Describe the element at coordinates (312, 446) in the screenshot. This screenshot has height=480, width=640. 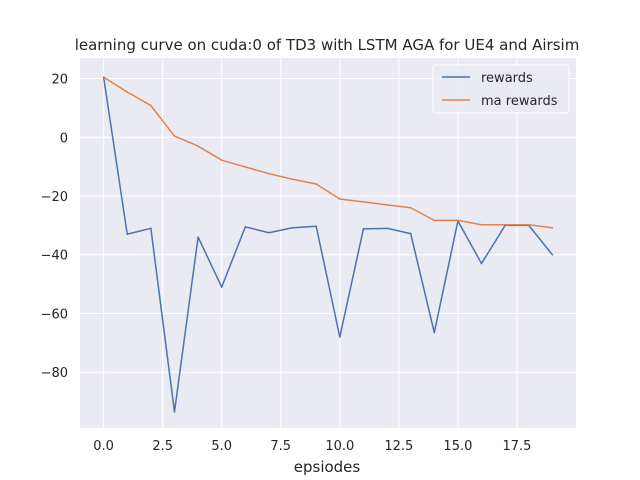
I see `x-axis: 0.0 2.5 5.0 7.5 10.0 12.5 15.0 17.5` at that location.